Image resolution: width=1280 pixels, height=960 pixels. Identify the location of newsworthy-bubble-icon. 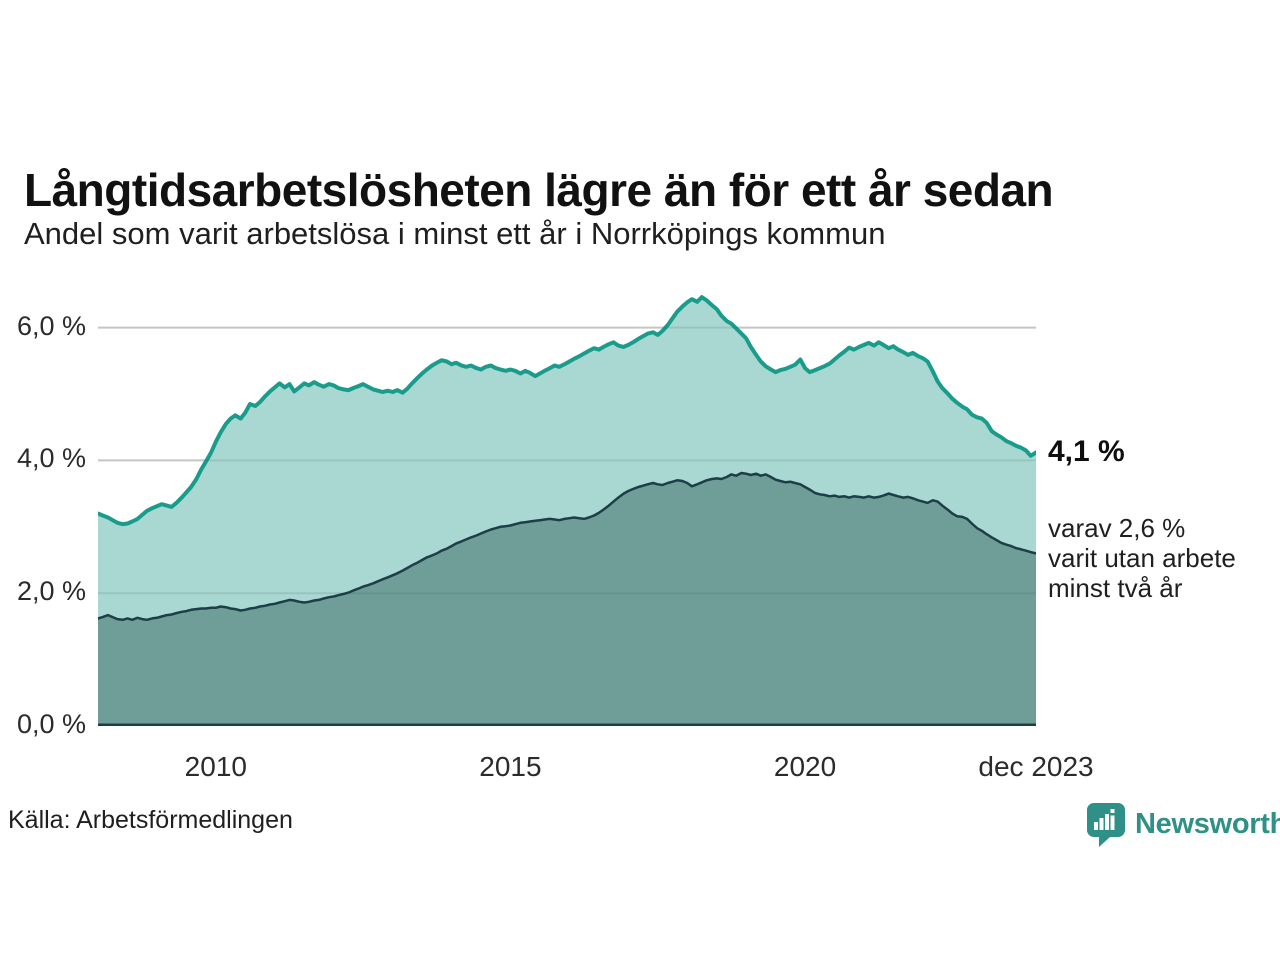
(1106, 825).